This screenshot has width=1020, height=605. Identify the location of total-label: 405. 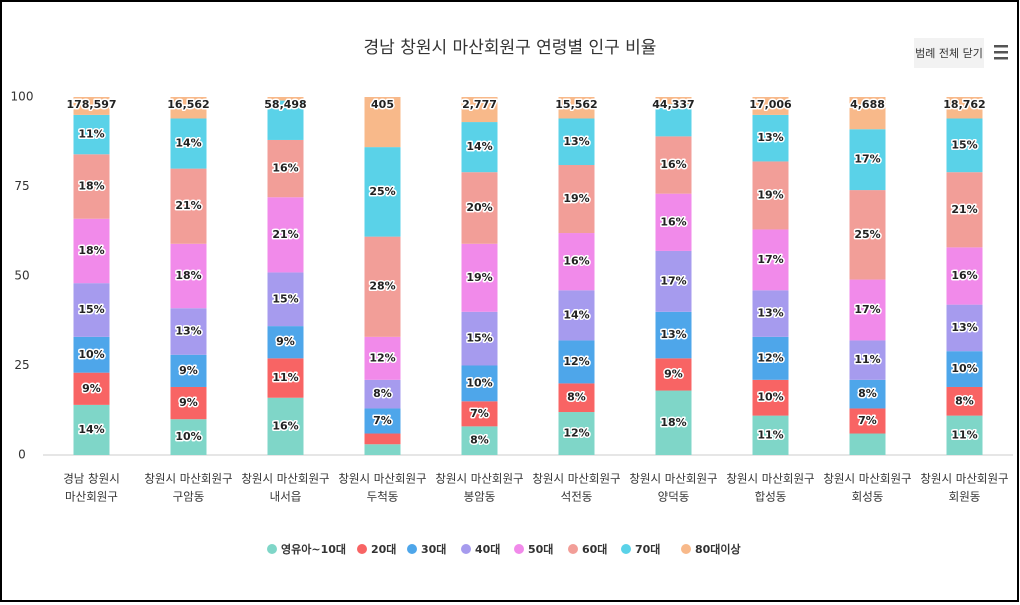
(382, 104).